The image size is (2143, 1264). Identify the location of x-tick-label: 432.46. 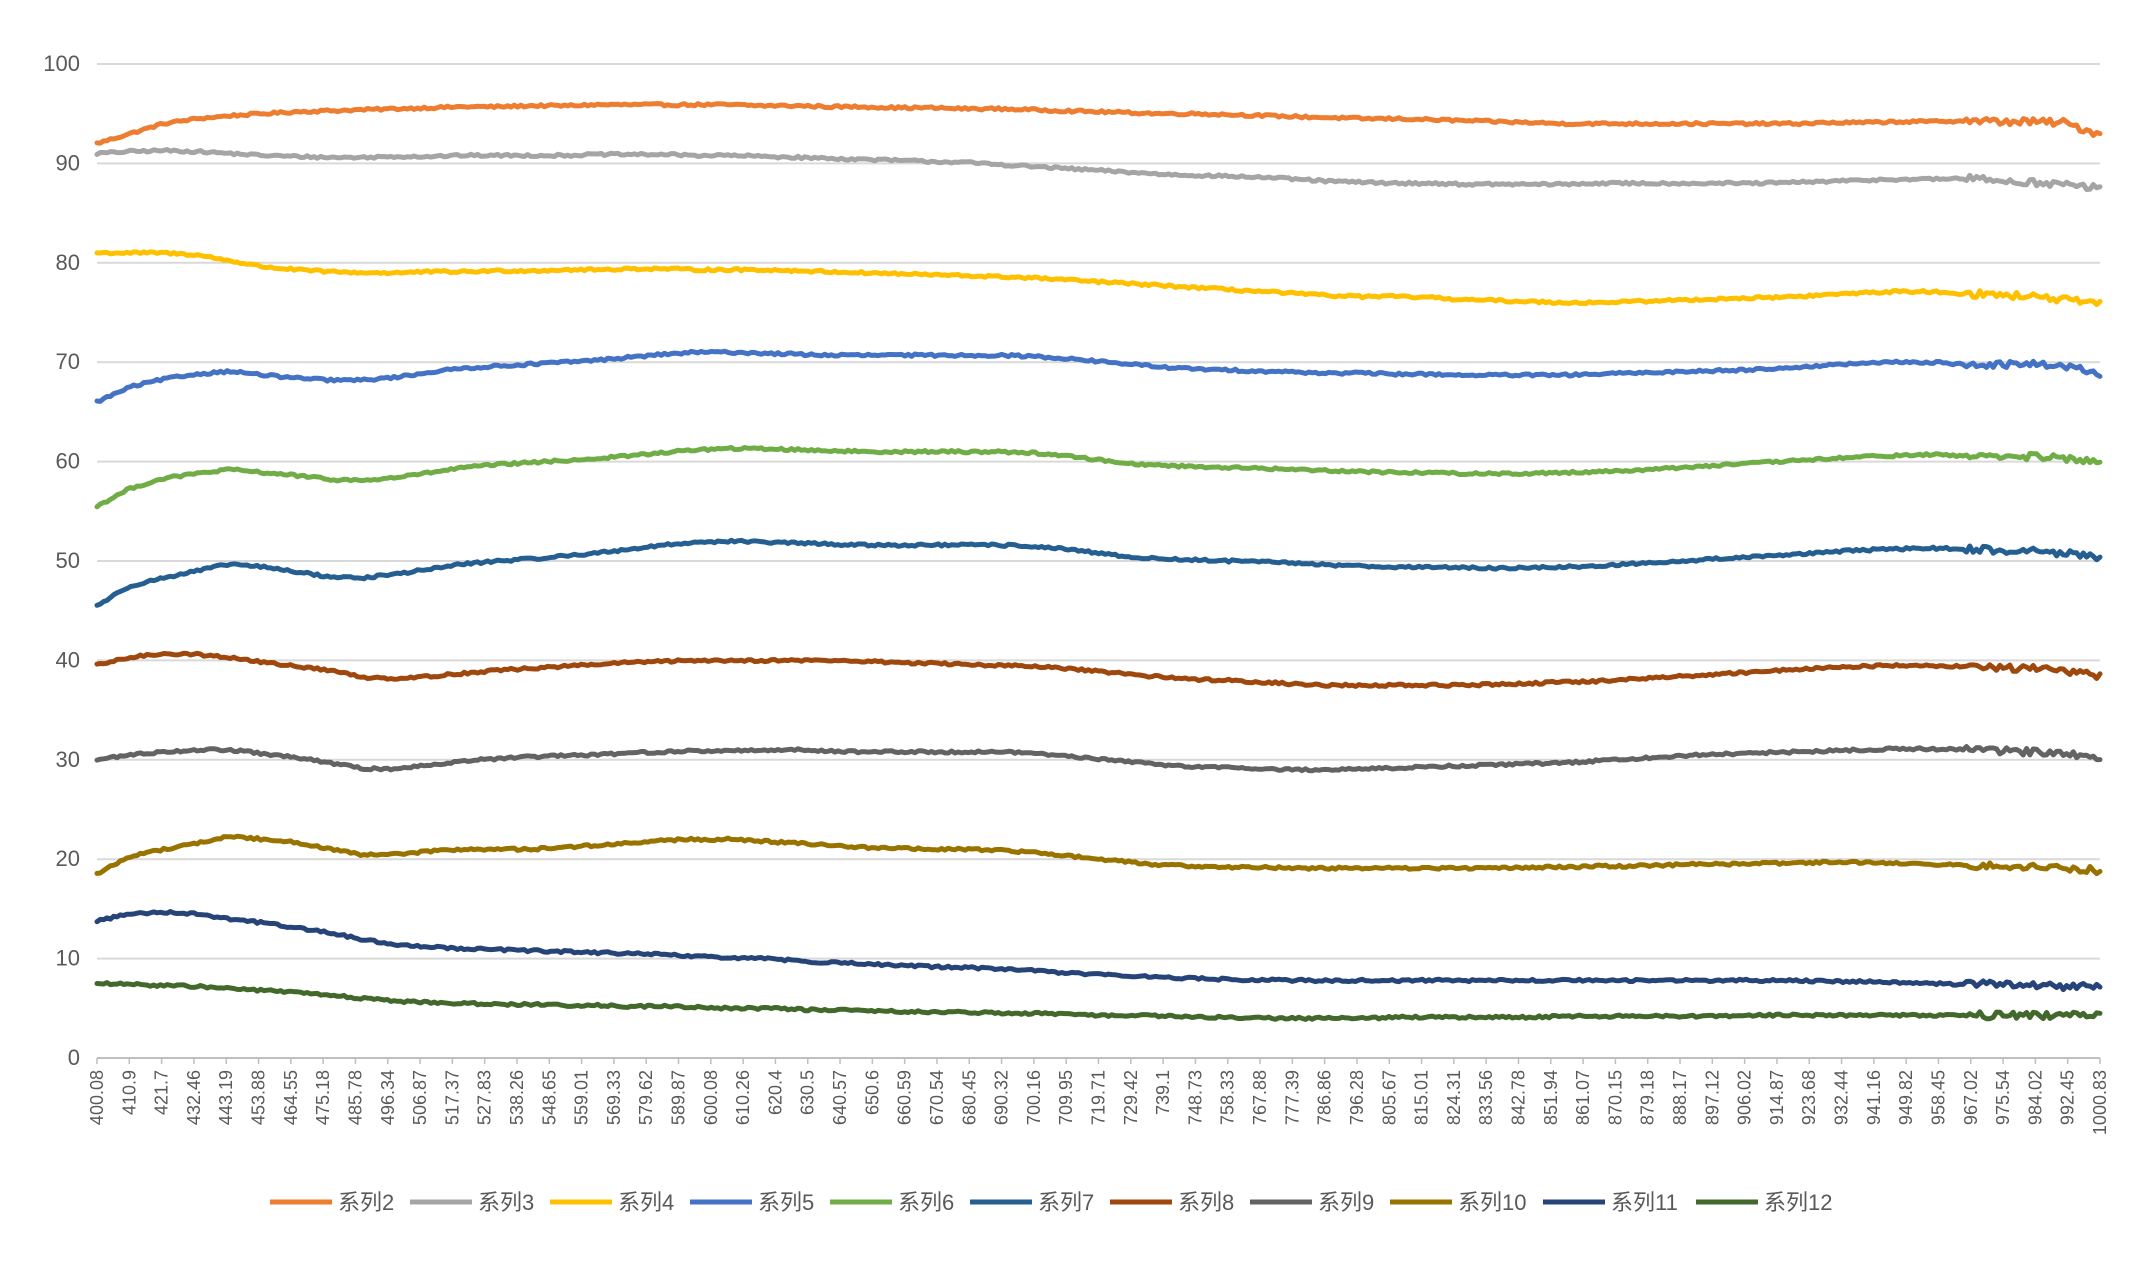
(194, 1097).